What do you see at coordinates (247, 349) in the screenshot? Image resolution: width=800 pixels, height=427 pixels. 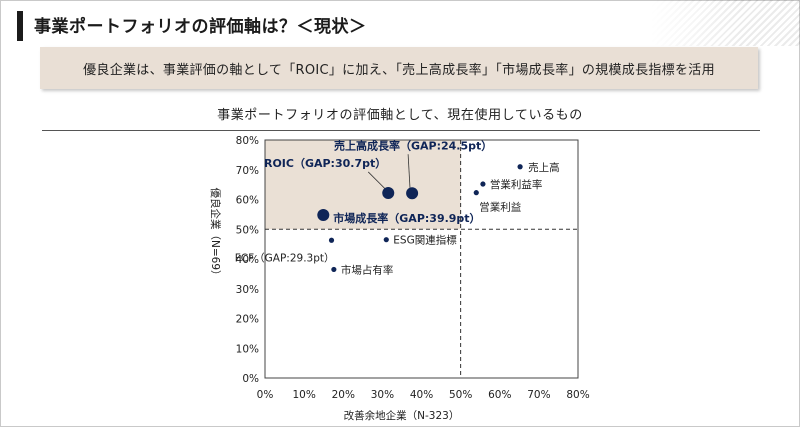 I see `y-tick-label: 10%` at bounding box center [247, 349].